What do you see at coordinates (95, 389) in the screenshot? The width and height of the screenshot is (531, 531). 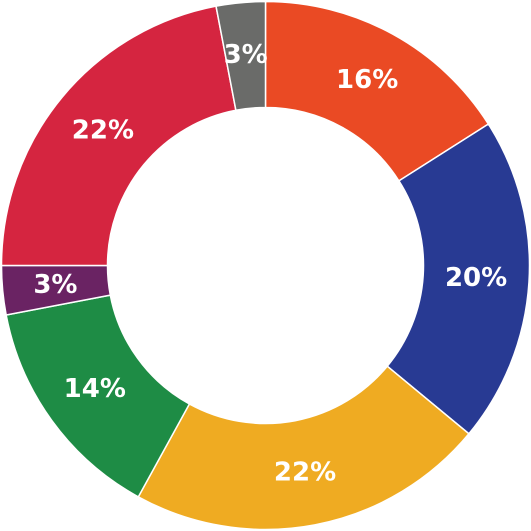 I see `data-label: 14%` at bounding box center [95, 389].